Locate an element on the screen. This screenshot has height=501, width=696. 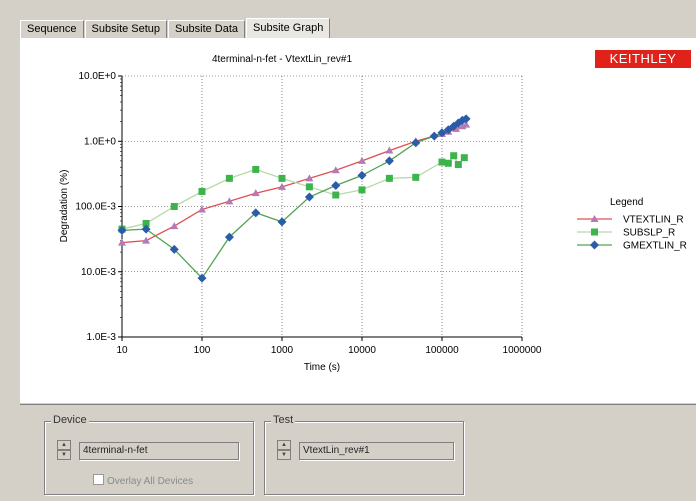
test-group-title: Test is located at coordinates (283, 420).